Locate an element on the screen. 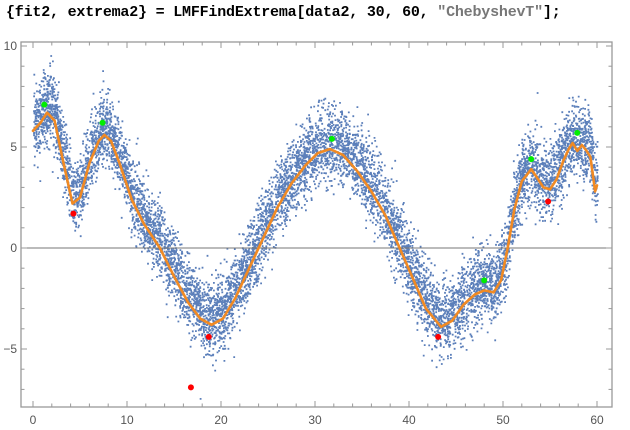 The height and width of the screenshot is (430, 630). x-tick-label: 20 is located at coordinates (221, 420).